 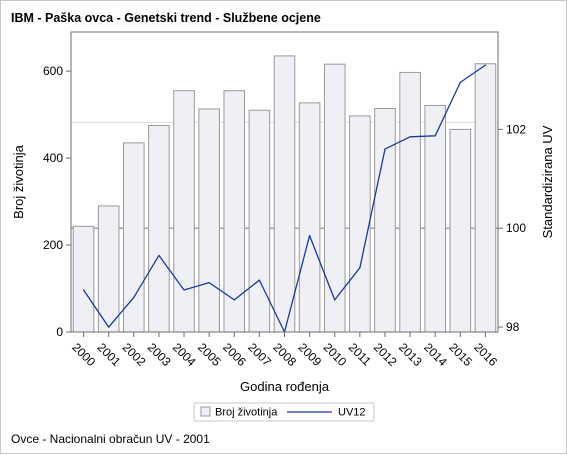 What do you see at coordinates (59, 332) in the screenshot?
I see `y-tick-label-0: 0` at bounding box center [59, 332].